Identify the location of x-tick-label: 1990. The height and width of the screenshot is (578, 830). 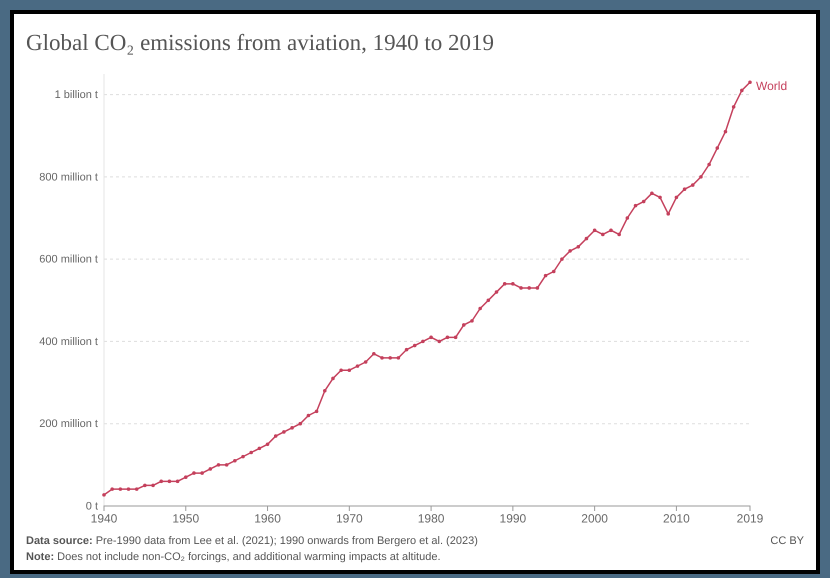
(513, 519).